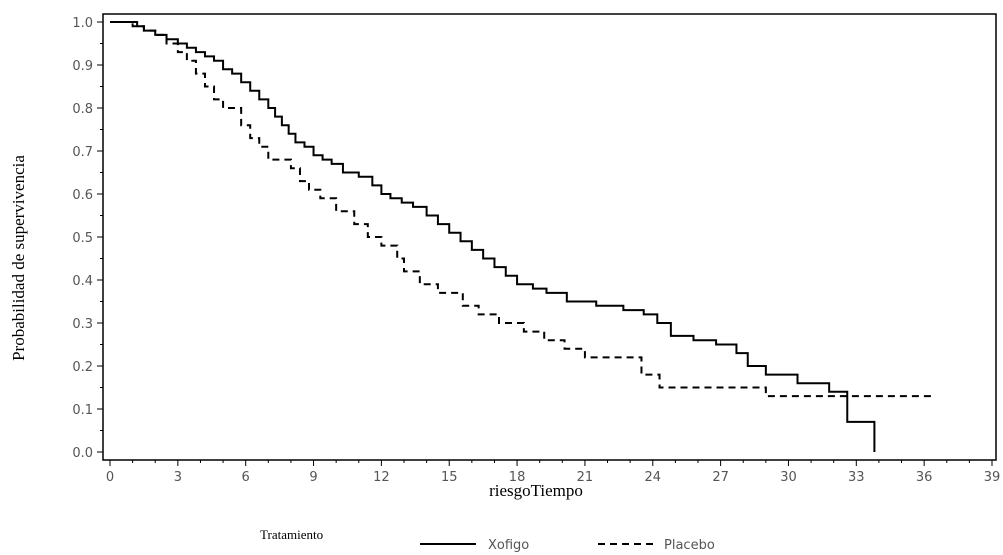 The height and width of the screenshot is (555, 1003). Describe the element at coordinates (585, 477) in the screenshot. I see `x-tick-label: 21` at that location.